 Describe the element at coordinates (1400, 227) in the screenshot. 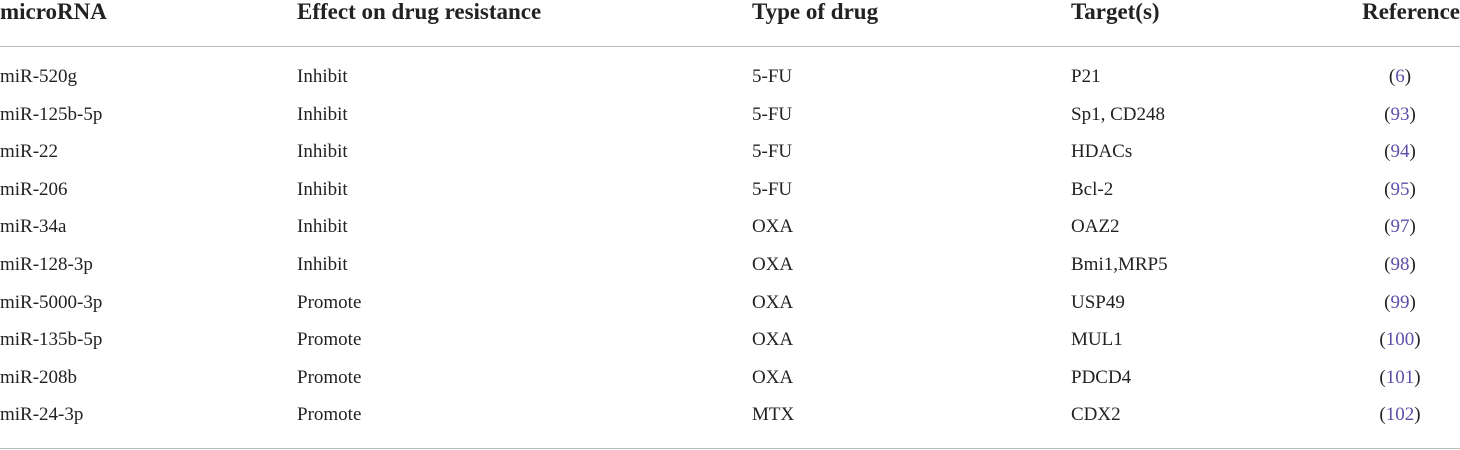

I see `reference-cell: (97)` at that location.